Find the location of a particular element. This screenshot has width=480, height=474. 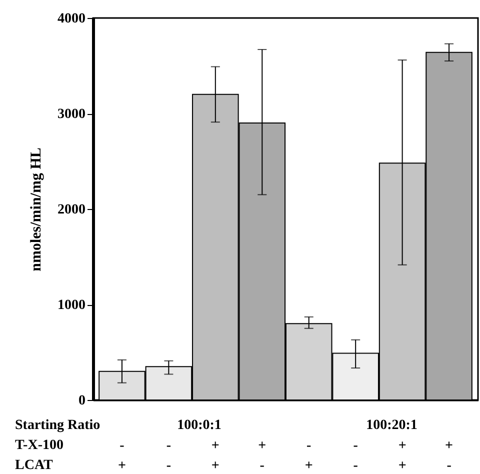

text: T-X-100 is located at coordinates (39, 445).